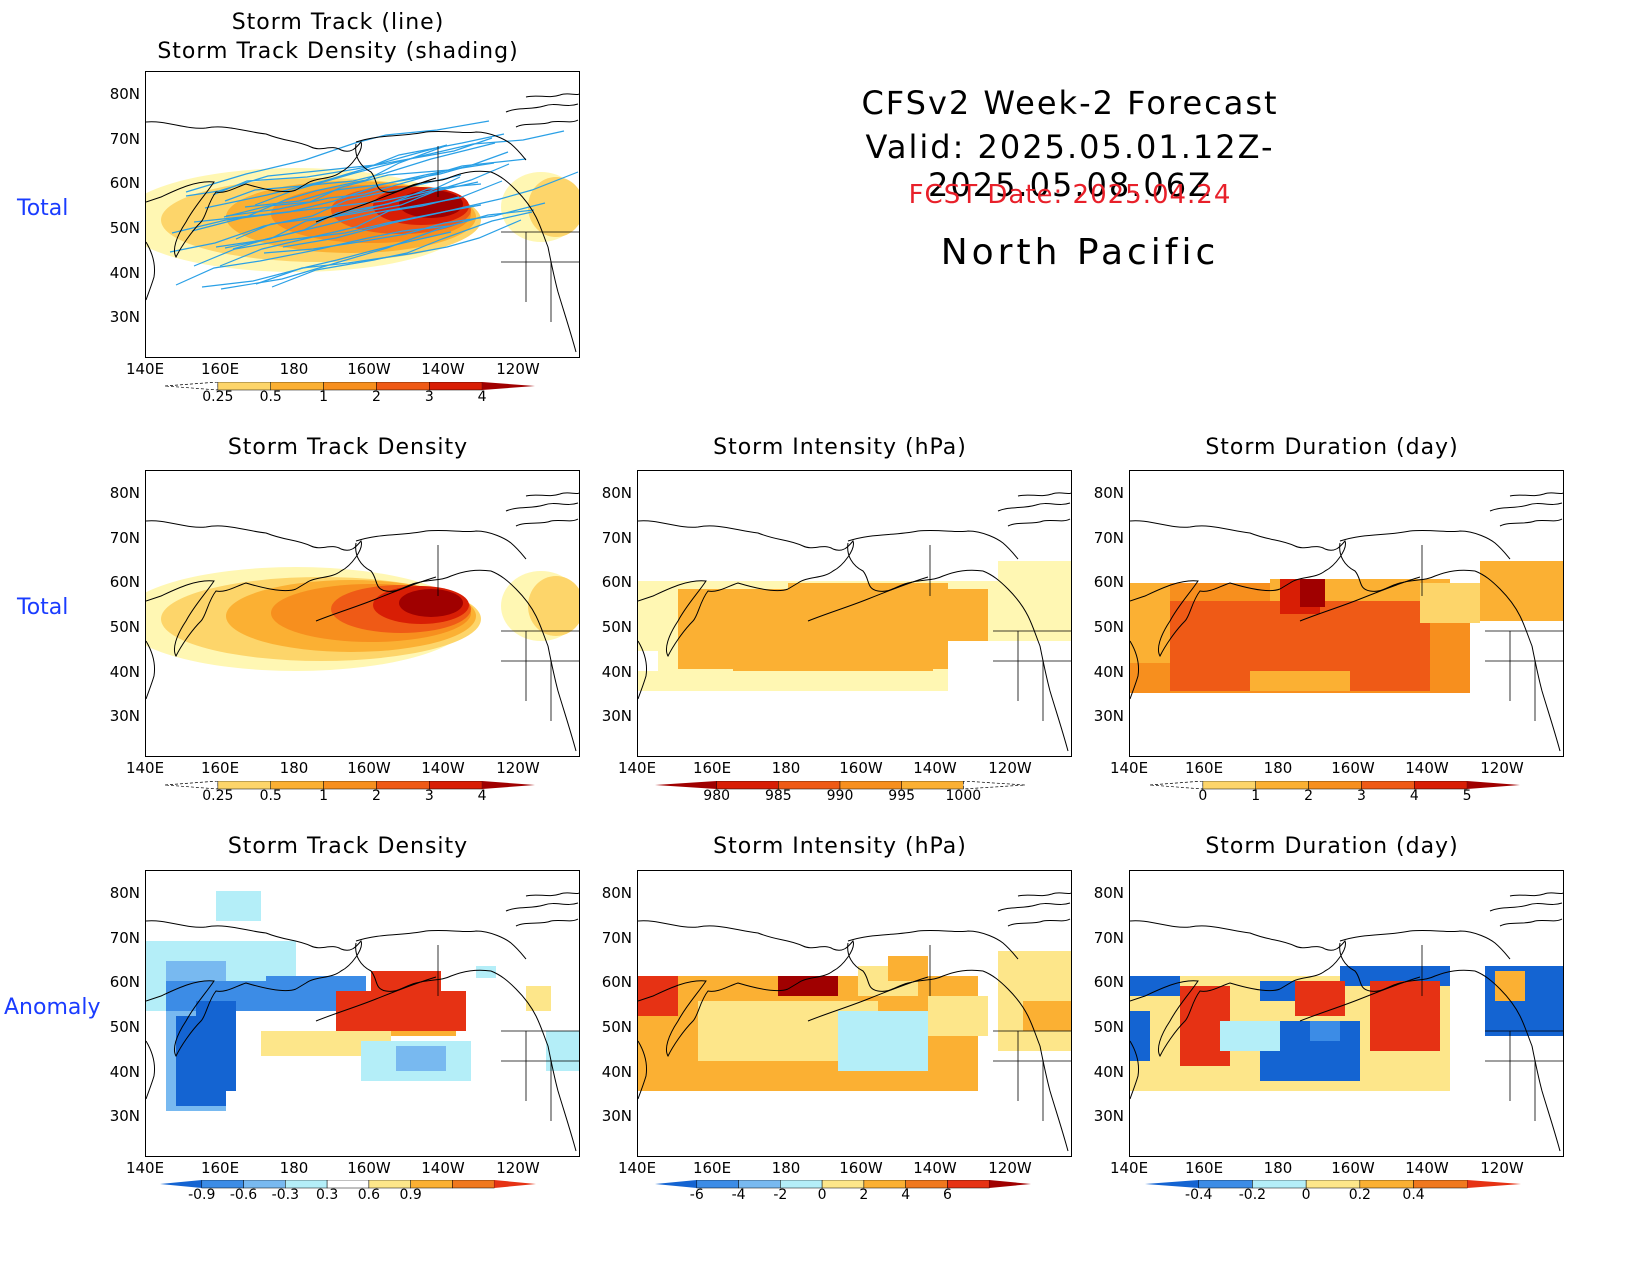 The height and width of the screenshot is (1275, 1650). I want to click on row-label-3: Anomaly, so click(52, 1007).